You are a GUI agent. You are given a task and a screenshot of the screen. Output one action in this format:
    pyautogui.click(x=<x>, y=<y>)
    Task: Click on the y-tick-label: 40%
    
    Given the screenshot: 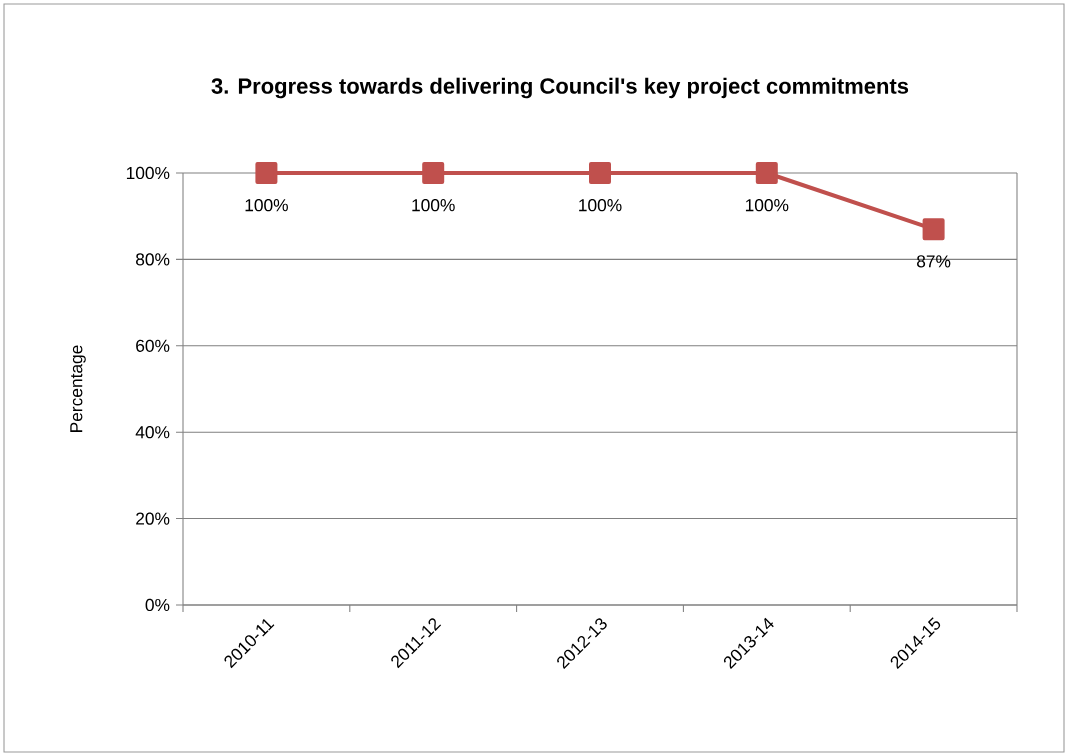 What is the action you would take?
    pyautogui.click(x=152, y=432)
    